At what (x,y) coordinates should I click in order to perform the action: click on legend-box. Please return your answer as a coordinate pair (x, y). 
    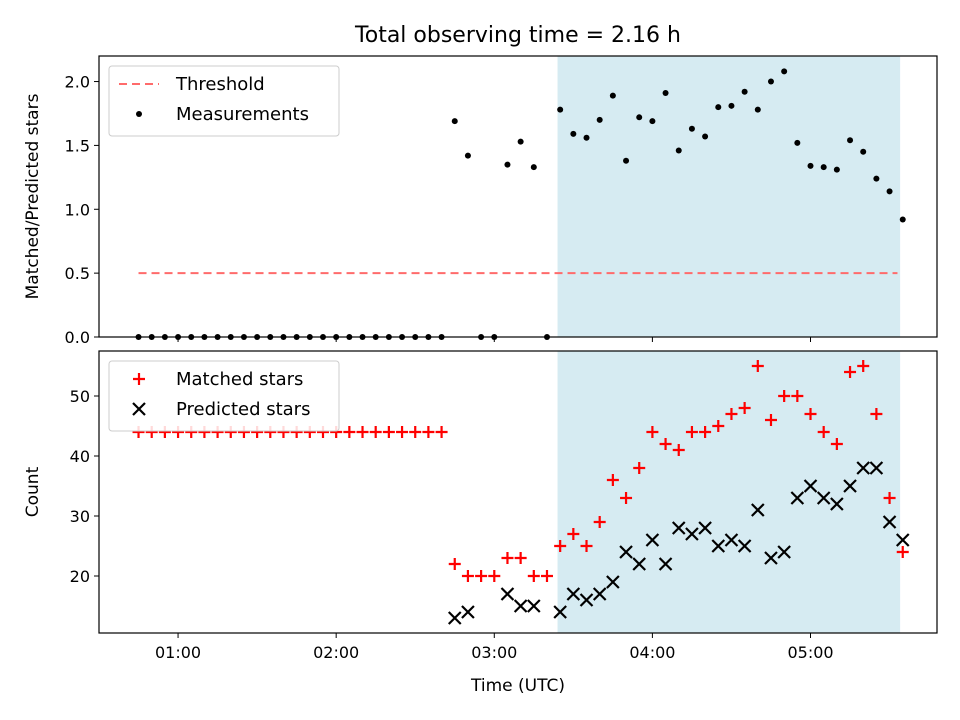
    Looking at the image, I should click on (224, 101).